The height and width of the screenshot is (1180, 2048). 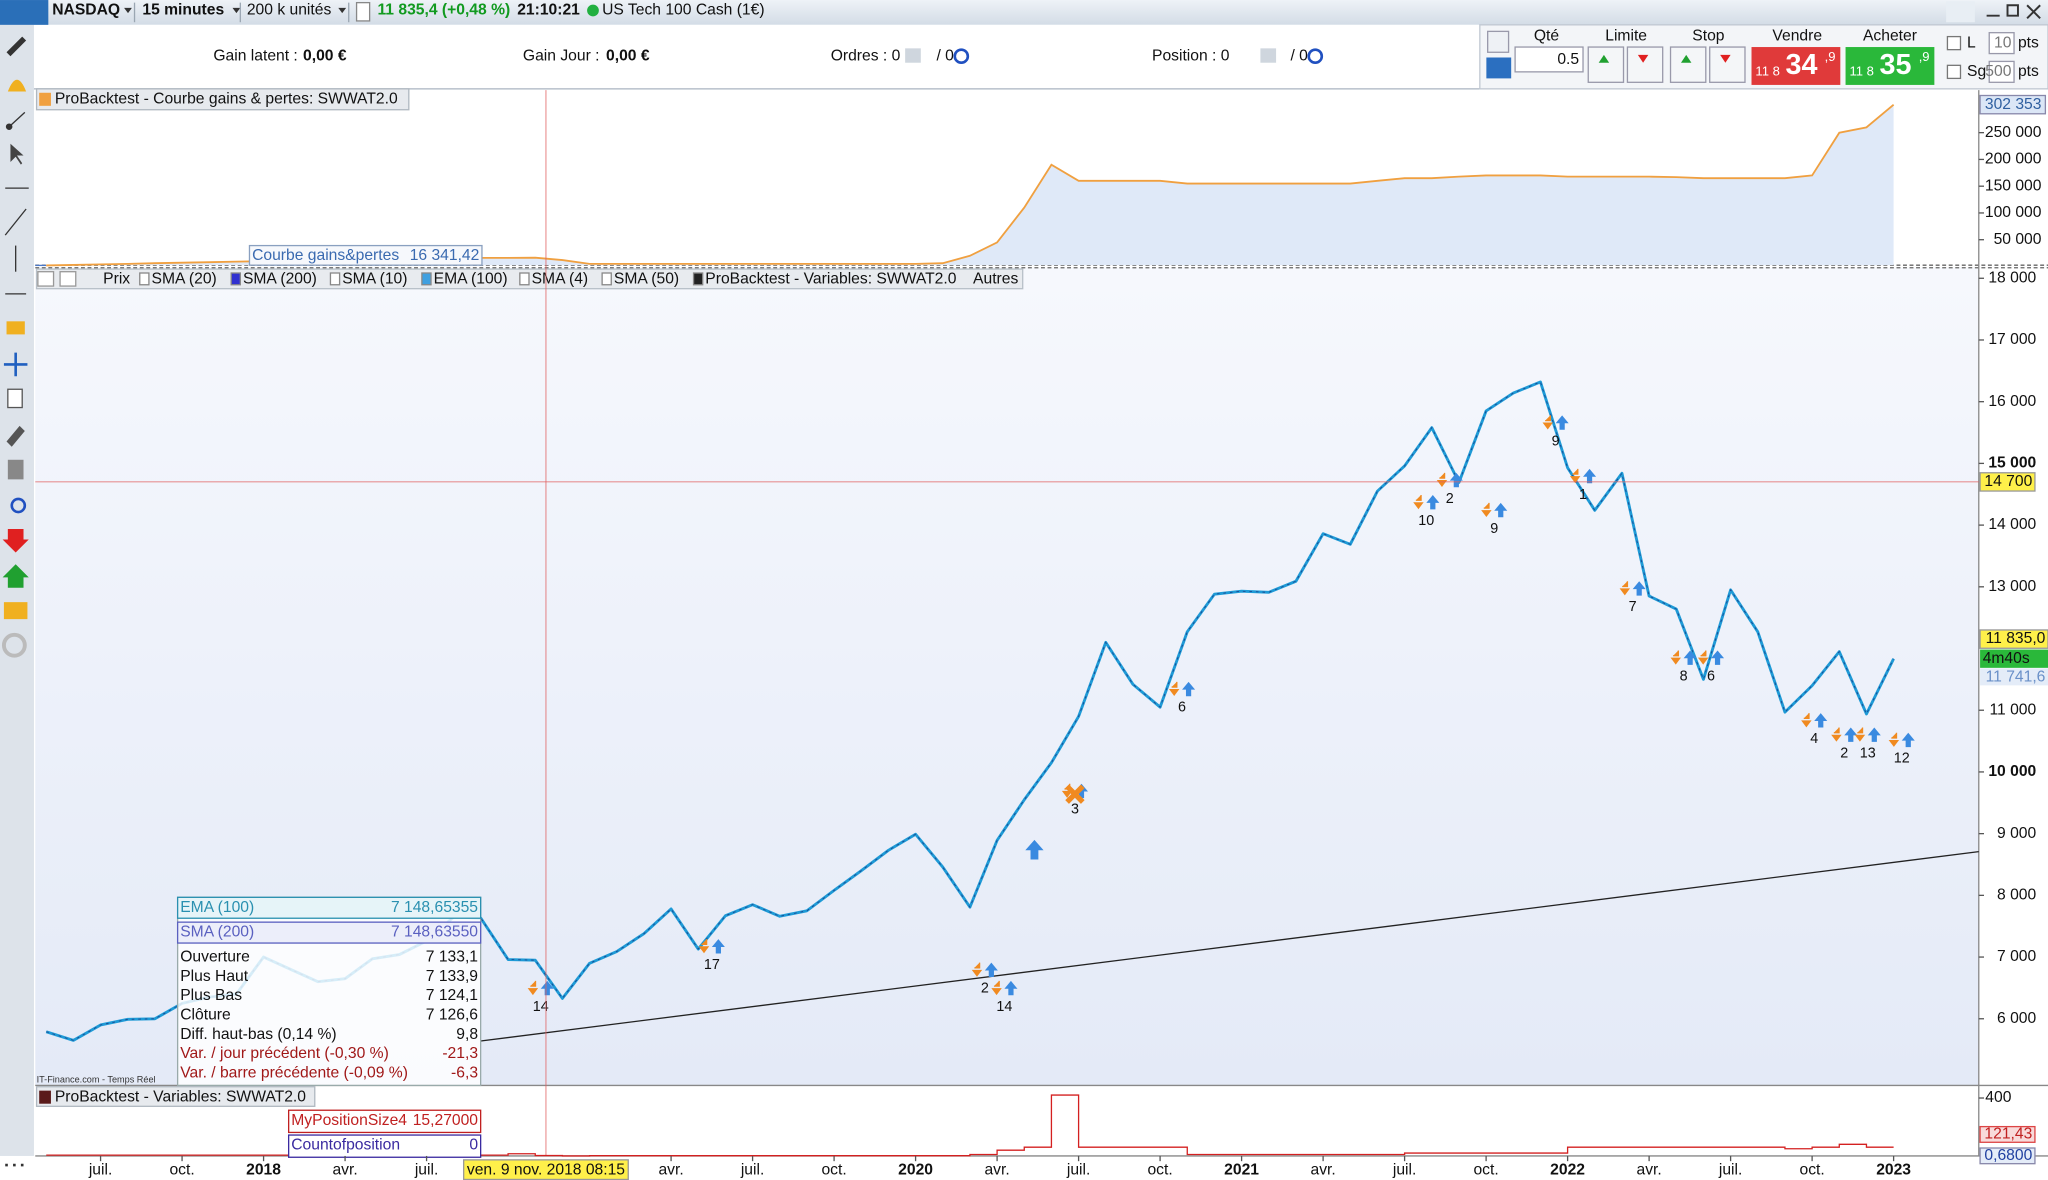 What do you see at coordinates (1801, 65) in the screenshot?
I see `sell-price-main: 34` at bounding box center [1801, 65].